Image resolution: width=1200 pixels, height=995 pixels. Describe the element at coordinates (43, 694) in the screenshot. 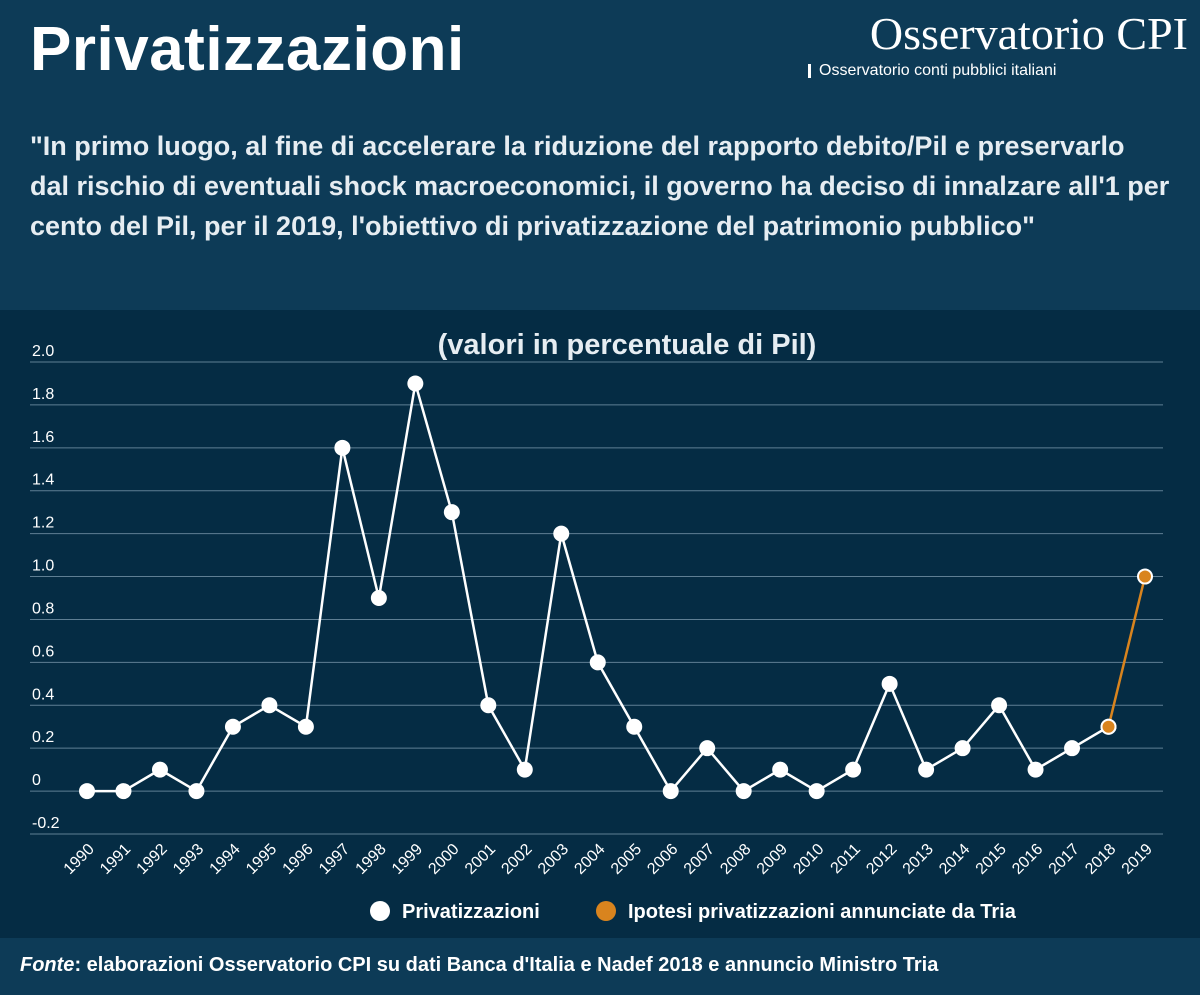

I see `y-tick-label: 0.4` at that location.